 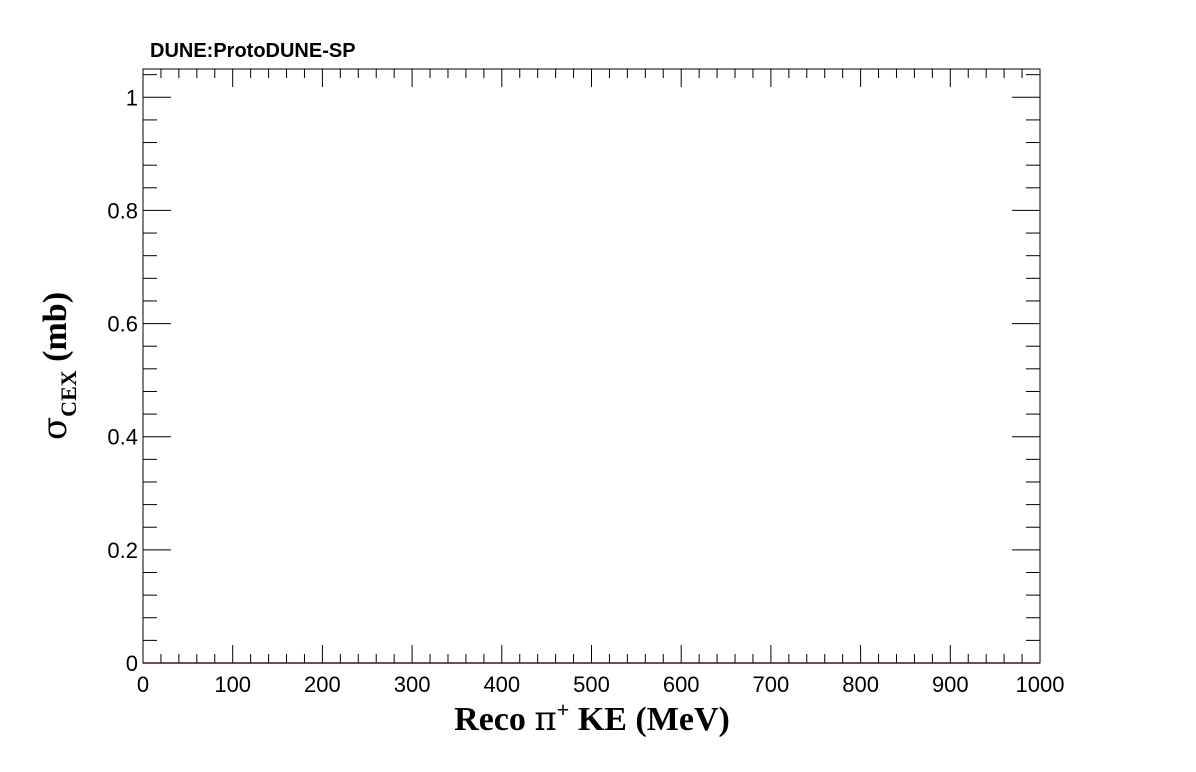 What do you see at coordinates (771, 684) in the screenshot?
I see `x-tick-label: 700` at bounding box center [771, 684].